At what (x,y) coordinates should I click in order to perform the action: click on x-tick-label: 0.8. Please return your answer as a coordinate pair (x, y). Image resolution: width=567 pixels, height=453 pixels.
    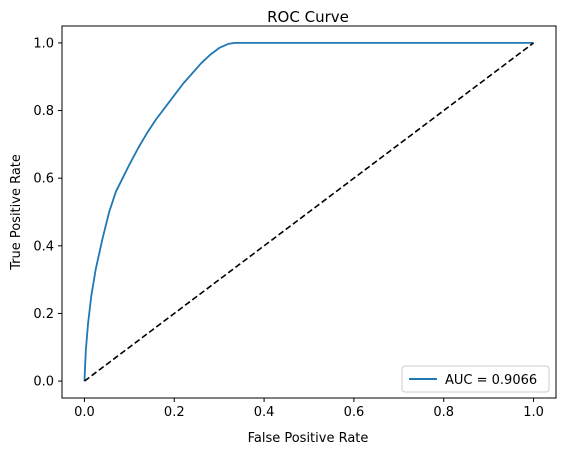
    Looking at the image, I should click on (443, 412).